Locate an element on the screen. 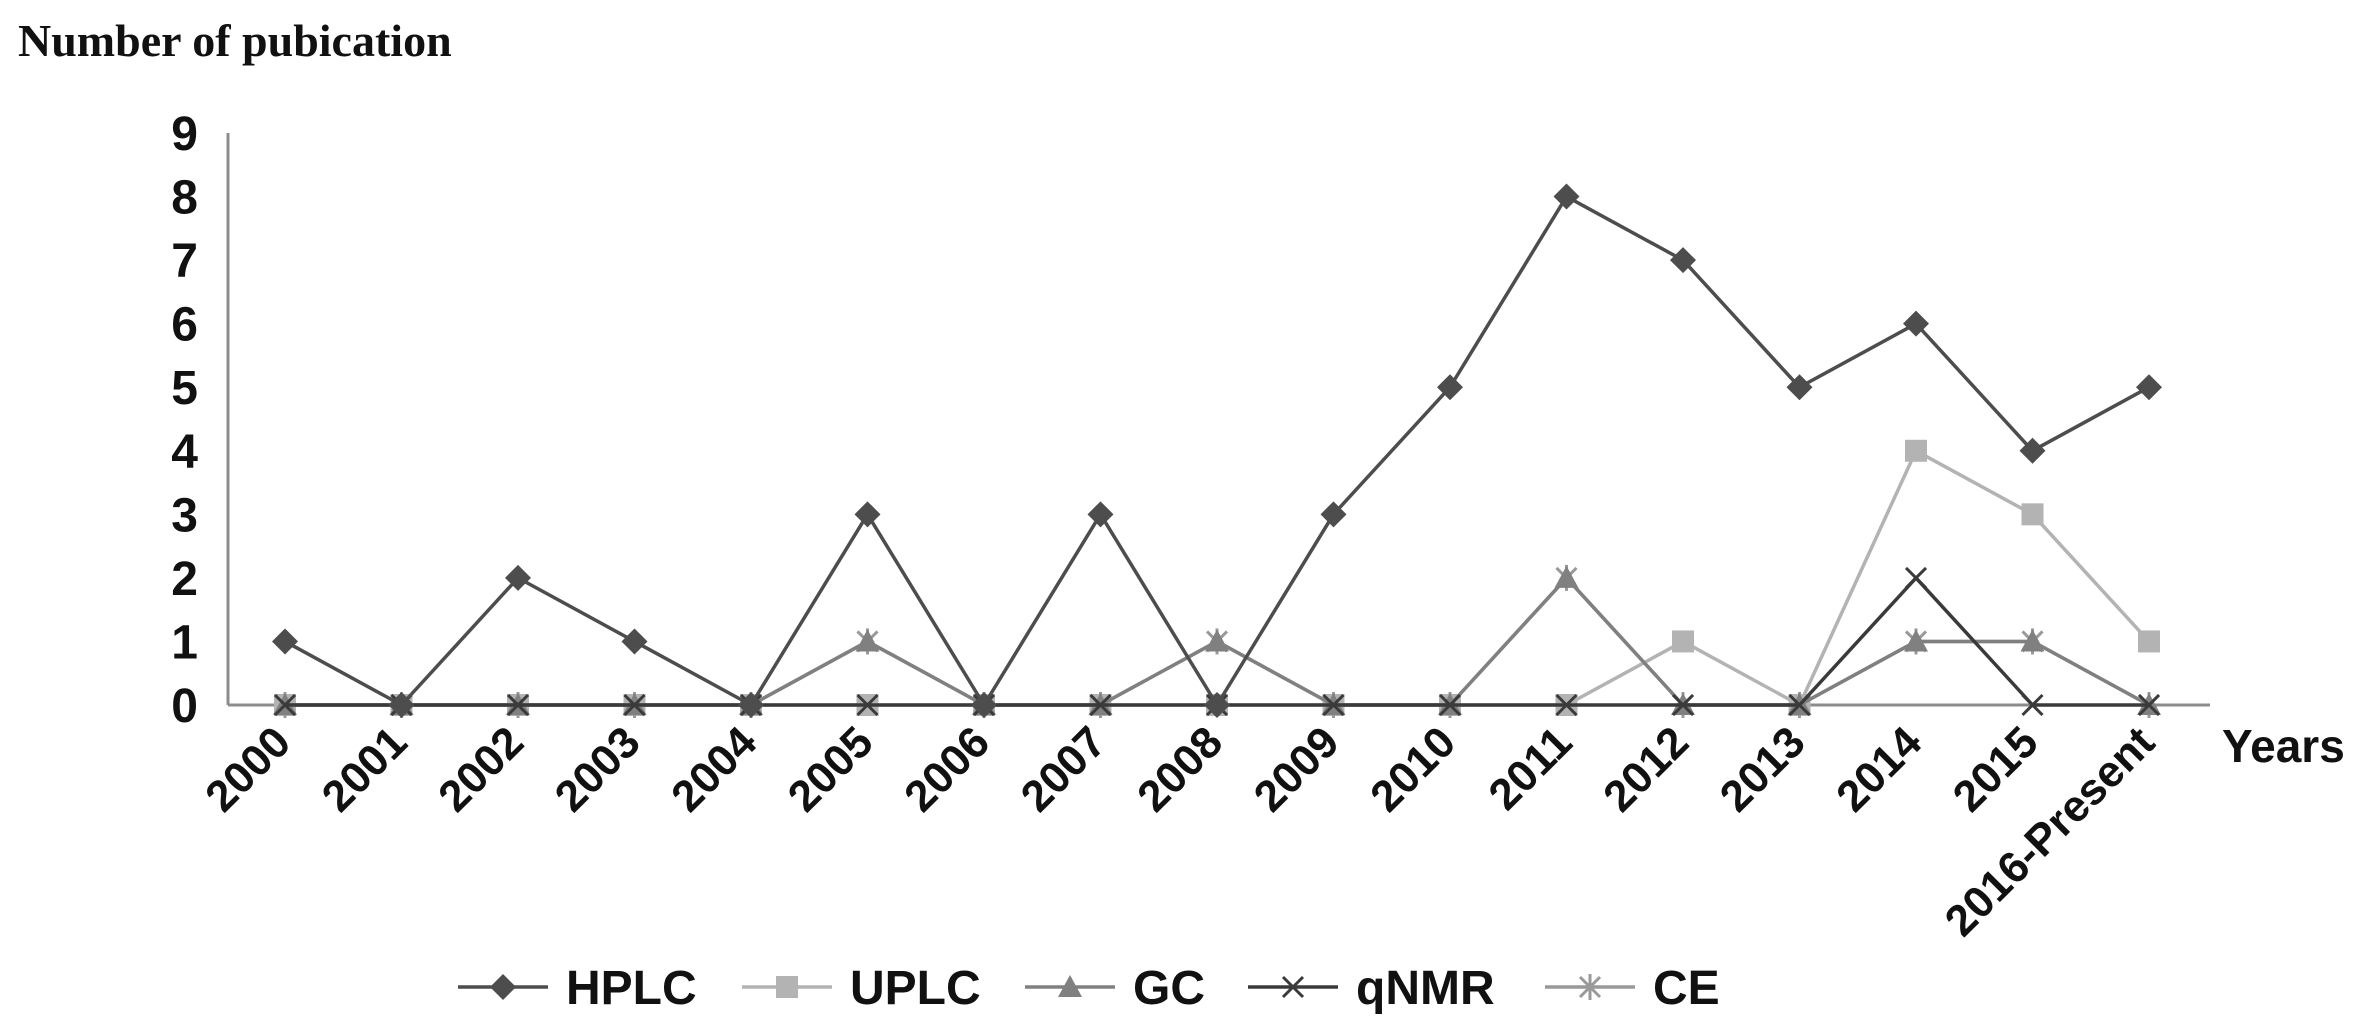 The width and height of the screenshot is (2368, 1034). x-axis-label: Years is located at coordinates (2283, 746).